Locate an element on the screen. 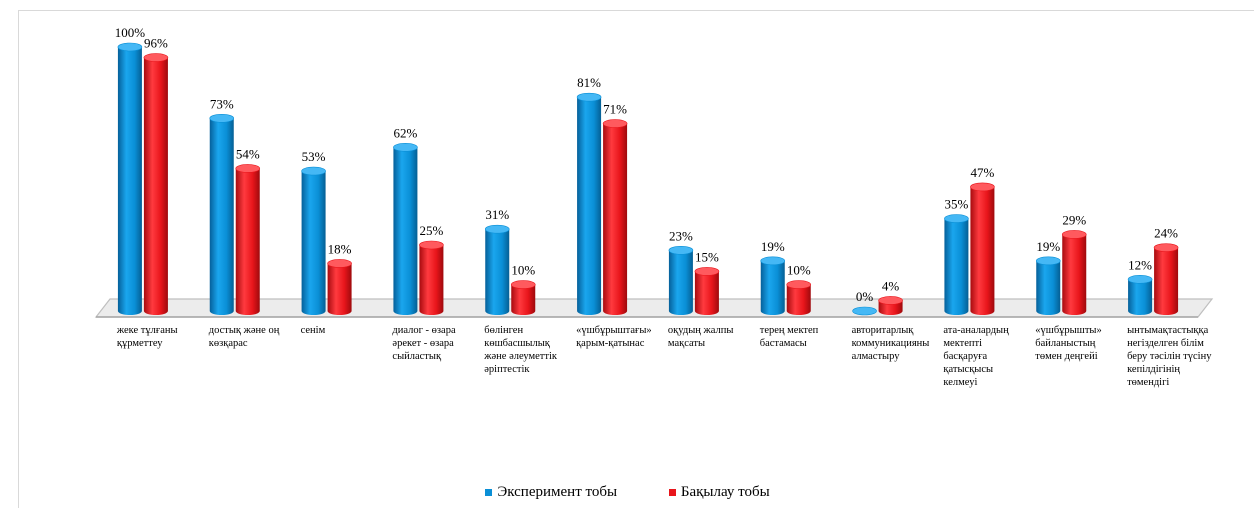  data-label-control-0: 96% is located at coordinates (156, 43).